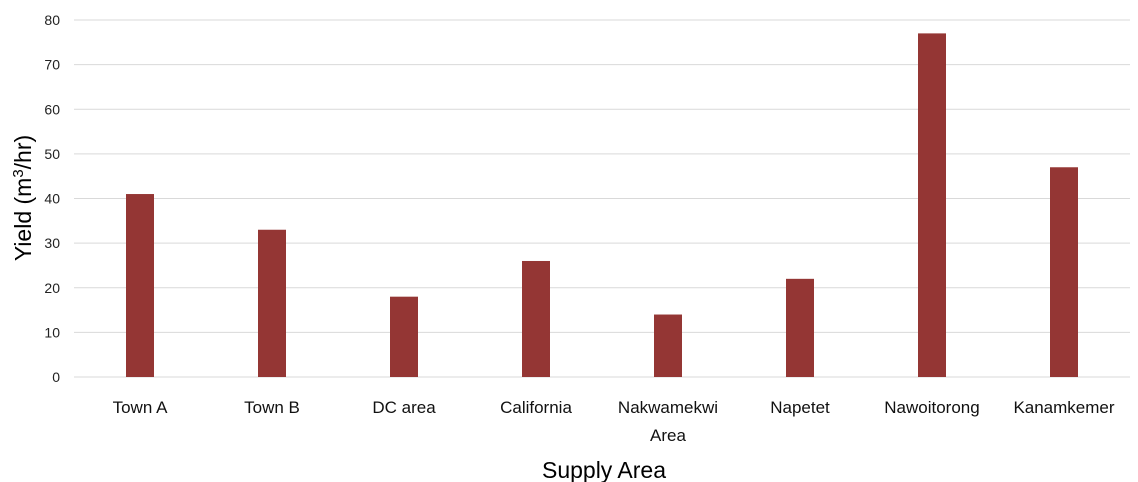  Describe the element at coordinates (52, 288) in the screenshot. I see `y-tick-label: 20` at that location.